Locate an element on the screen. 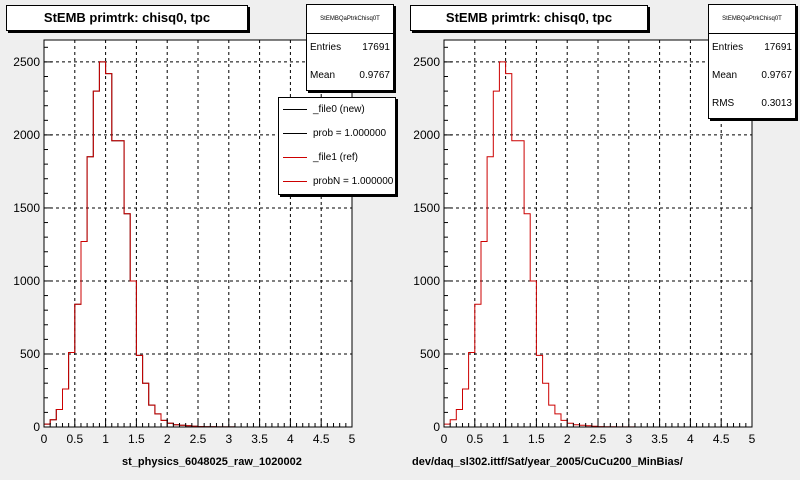  left-y-tick-label-500: 500 is located at coordinates (30, 354).